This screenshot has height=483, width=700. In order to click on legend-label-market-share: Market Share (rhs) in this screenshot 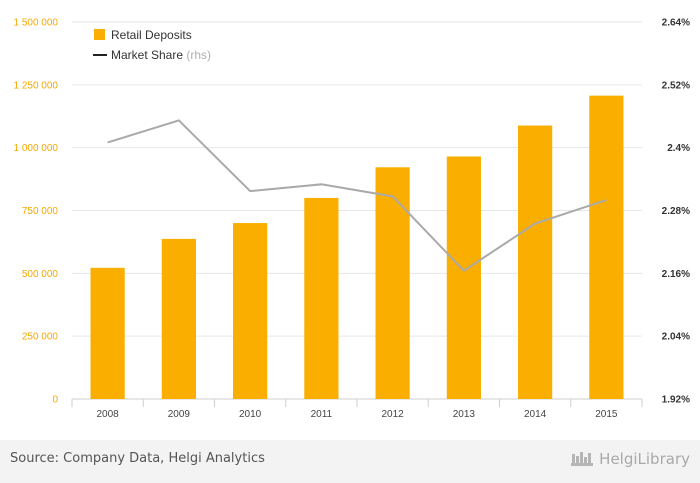, I will do `click(161, 55)`.